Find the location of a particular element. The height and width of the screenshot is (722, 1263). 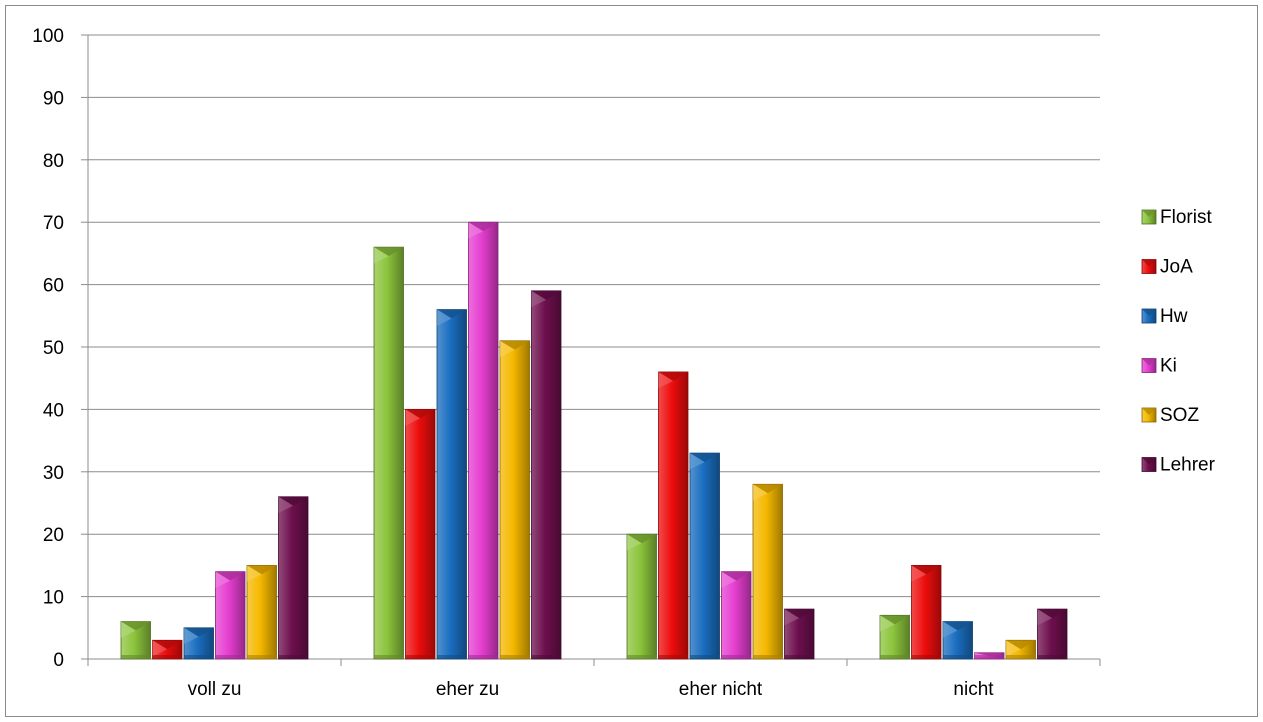

y-tick-label: 40 is located at coordinates (53, 410).